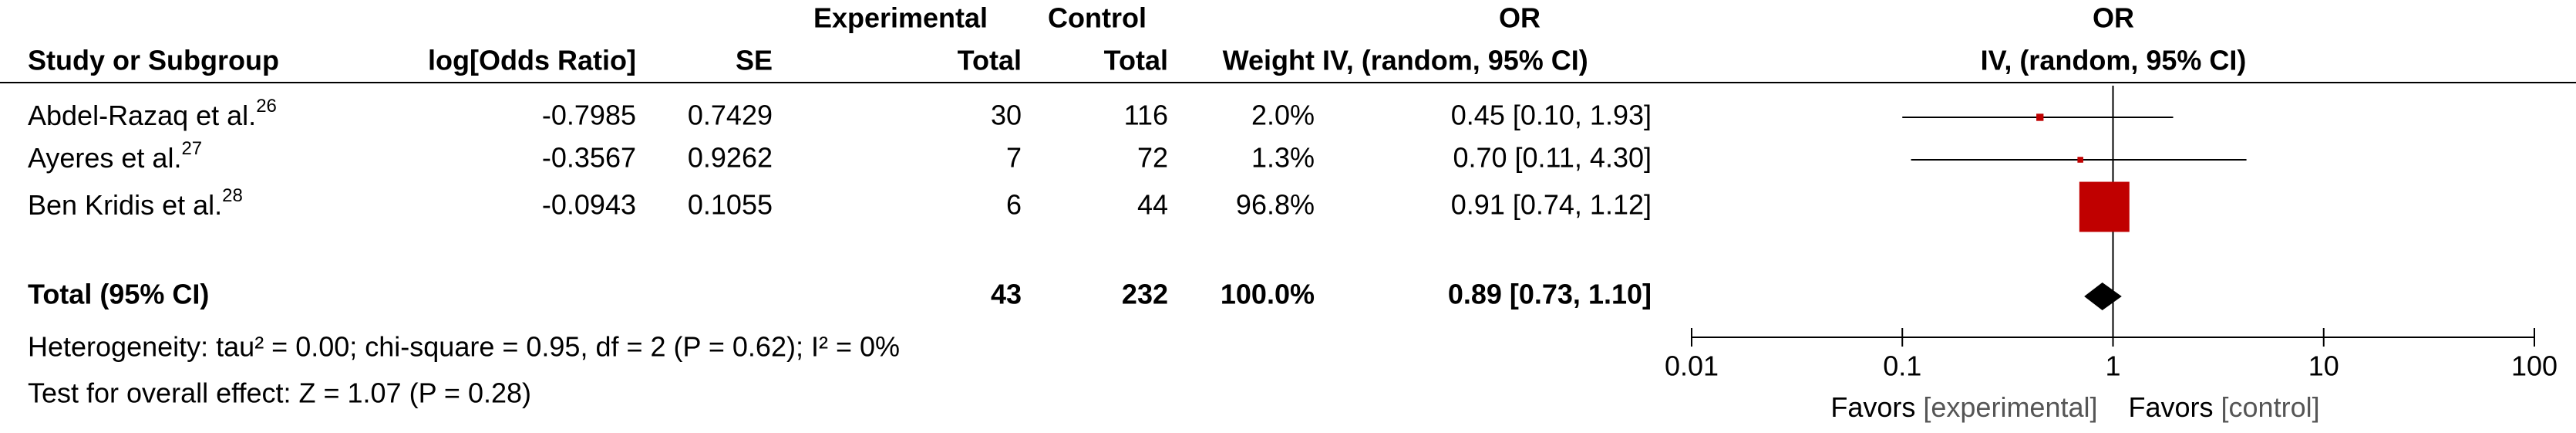  I want to click on total-label: Total (95% CI), so click(118, 294).